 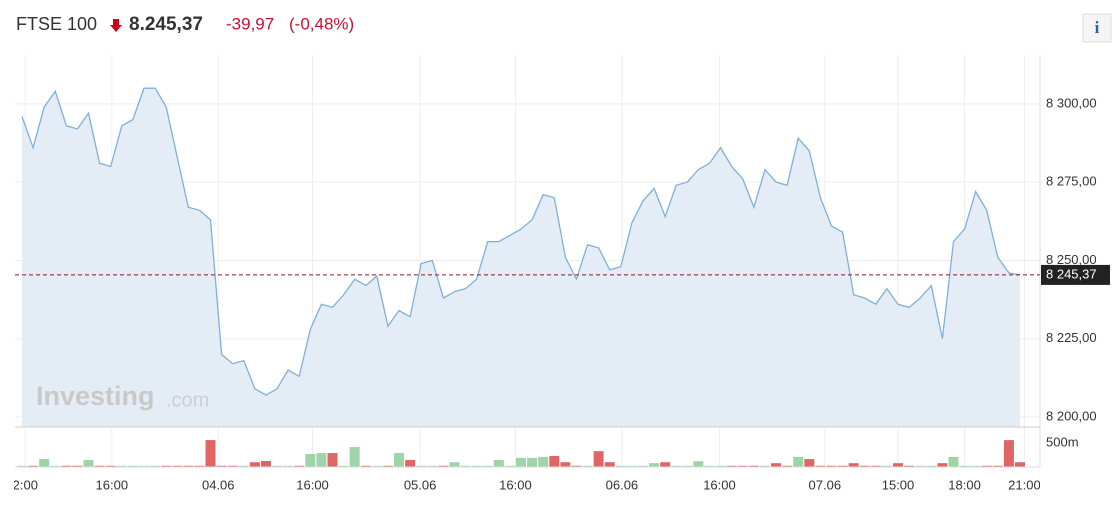 I want to click on watermark: Investing, so click(x=95, y=396).